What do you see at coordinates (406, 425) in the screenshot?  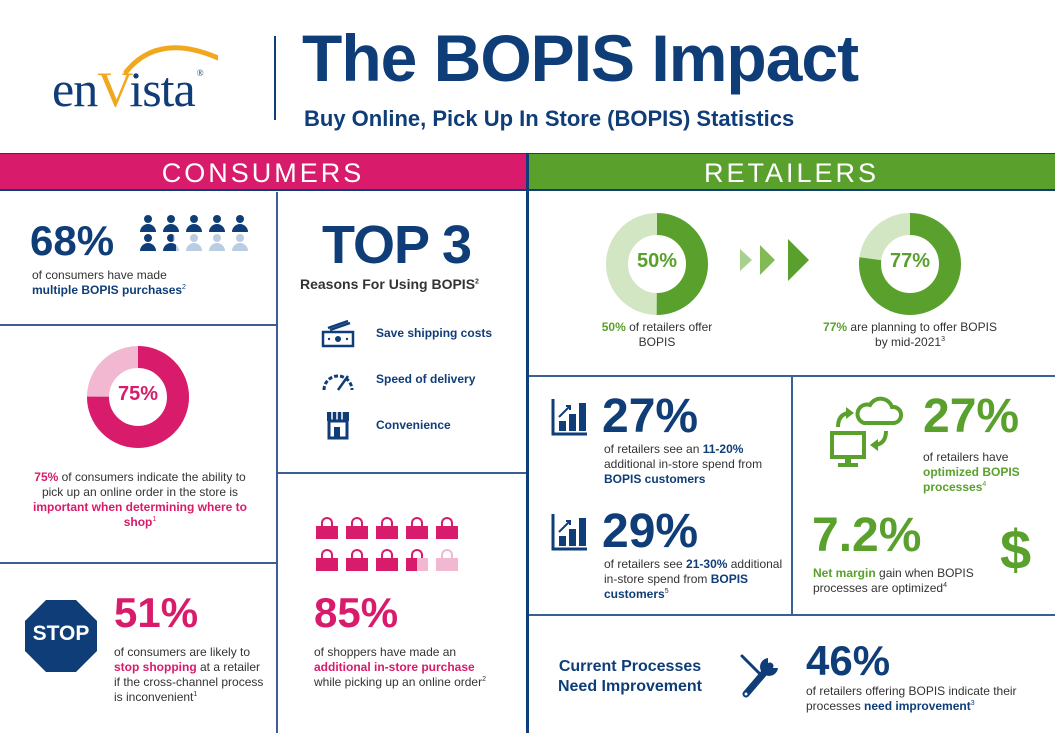 I see `reason-item: Convenience` at bounding box center [406, 425].